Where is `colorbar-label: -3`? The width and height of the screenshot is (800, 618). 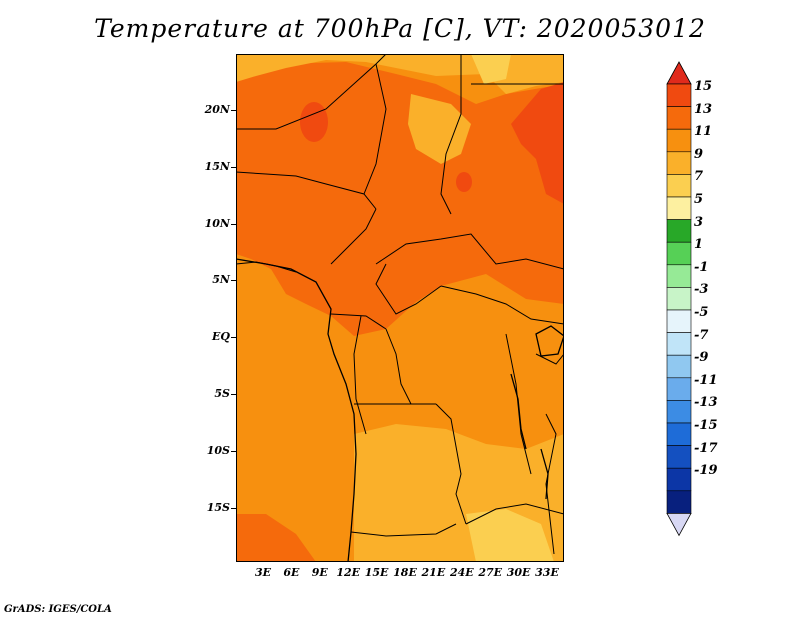
colorbar-label: -3 is located at coordinates (701, 290).